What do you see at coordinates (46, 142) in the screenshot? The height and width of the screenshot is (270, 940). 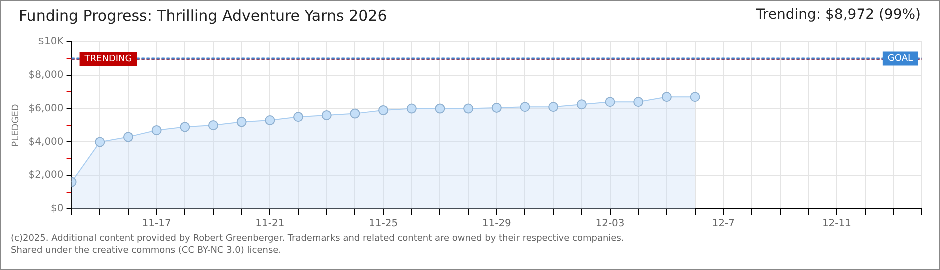 I see `y-tick-label: $4,000` at bounding box center [46, 142].